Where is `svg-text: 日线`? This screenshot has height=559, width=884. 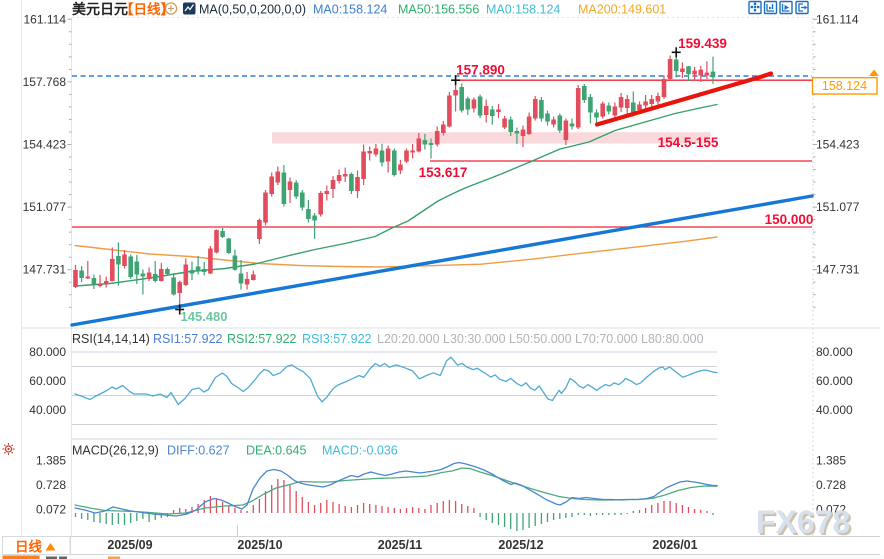
svg-text: 日线 is located at coordinates (28, 547).